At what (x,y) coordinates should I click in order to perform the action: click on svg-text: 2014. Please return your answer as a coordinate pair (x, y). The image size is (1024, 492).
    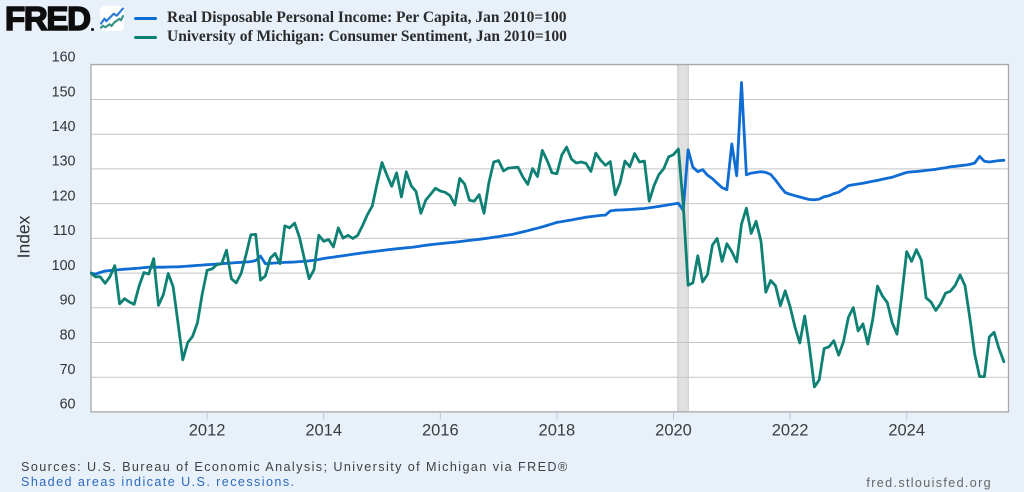
    Looking at the image, I should click on (323, 431).